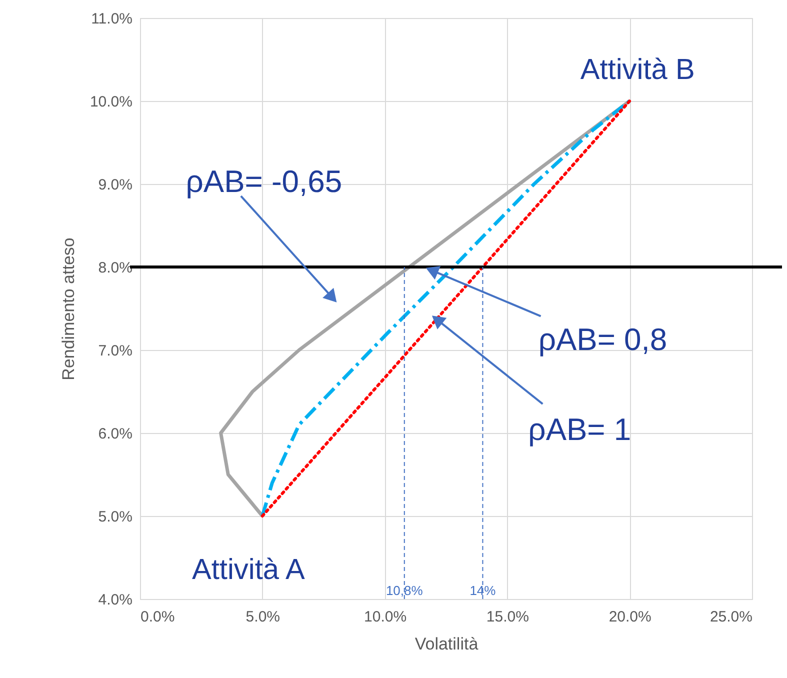 This screenshot has width=787, height=678. What do you see at coordinates (263, 617) in the screenshot?
I see `x-tick-label: 5.0%` at bounding box center [263, 617].